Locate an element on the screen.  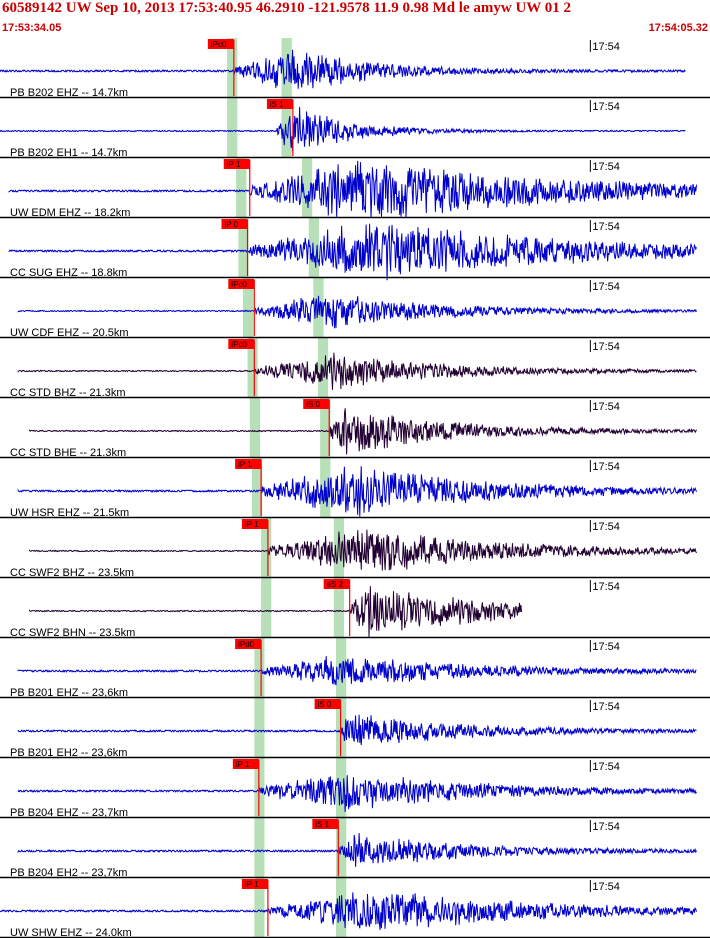
trace-row: 17:54 iPc0 PB B202 EHZ -- 14.7km is located at coordinates (355, 69).